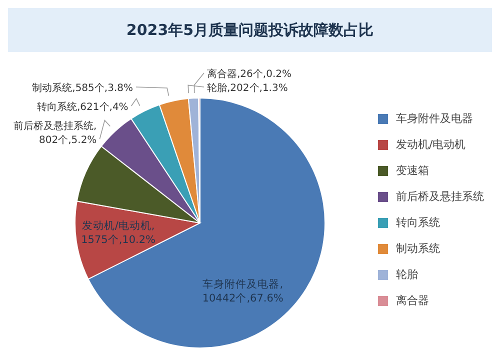  What do you see at coordinates (412, 170) in the screenshot?
I see `legend-label: 变速箱` at bounding box center [412, 170].